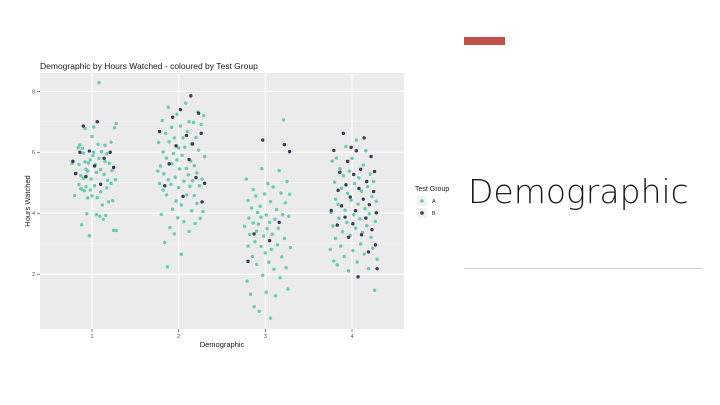  Describe the element at coordinates (583, 268) in the screenshot. I see `title-divider` at that location.